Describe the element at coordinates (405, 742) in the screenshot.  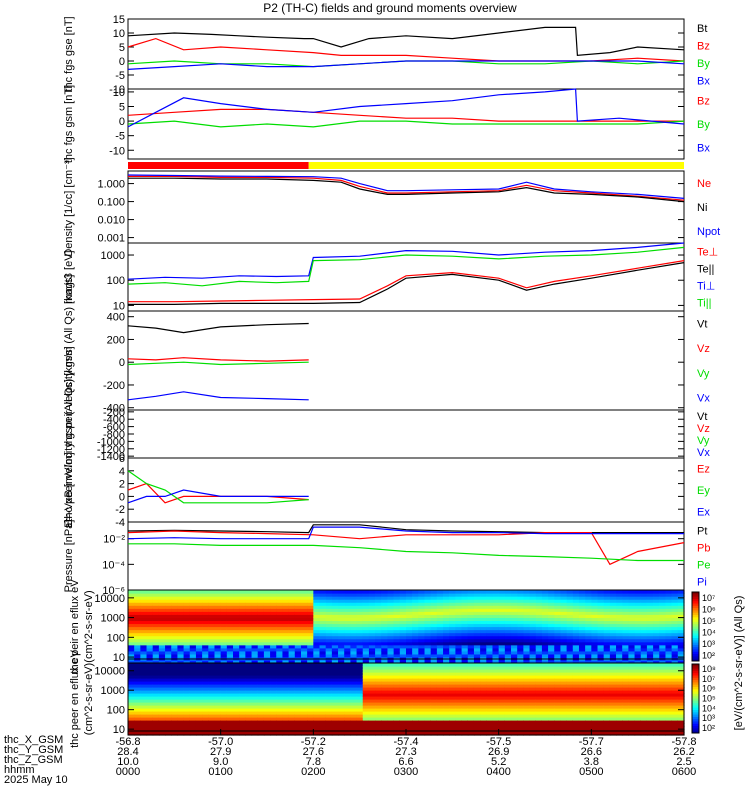
I see `x-axis-label-x_gsm: -57.4` at that location.